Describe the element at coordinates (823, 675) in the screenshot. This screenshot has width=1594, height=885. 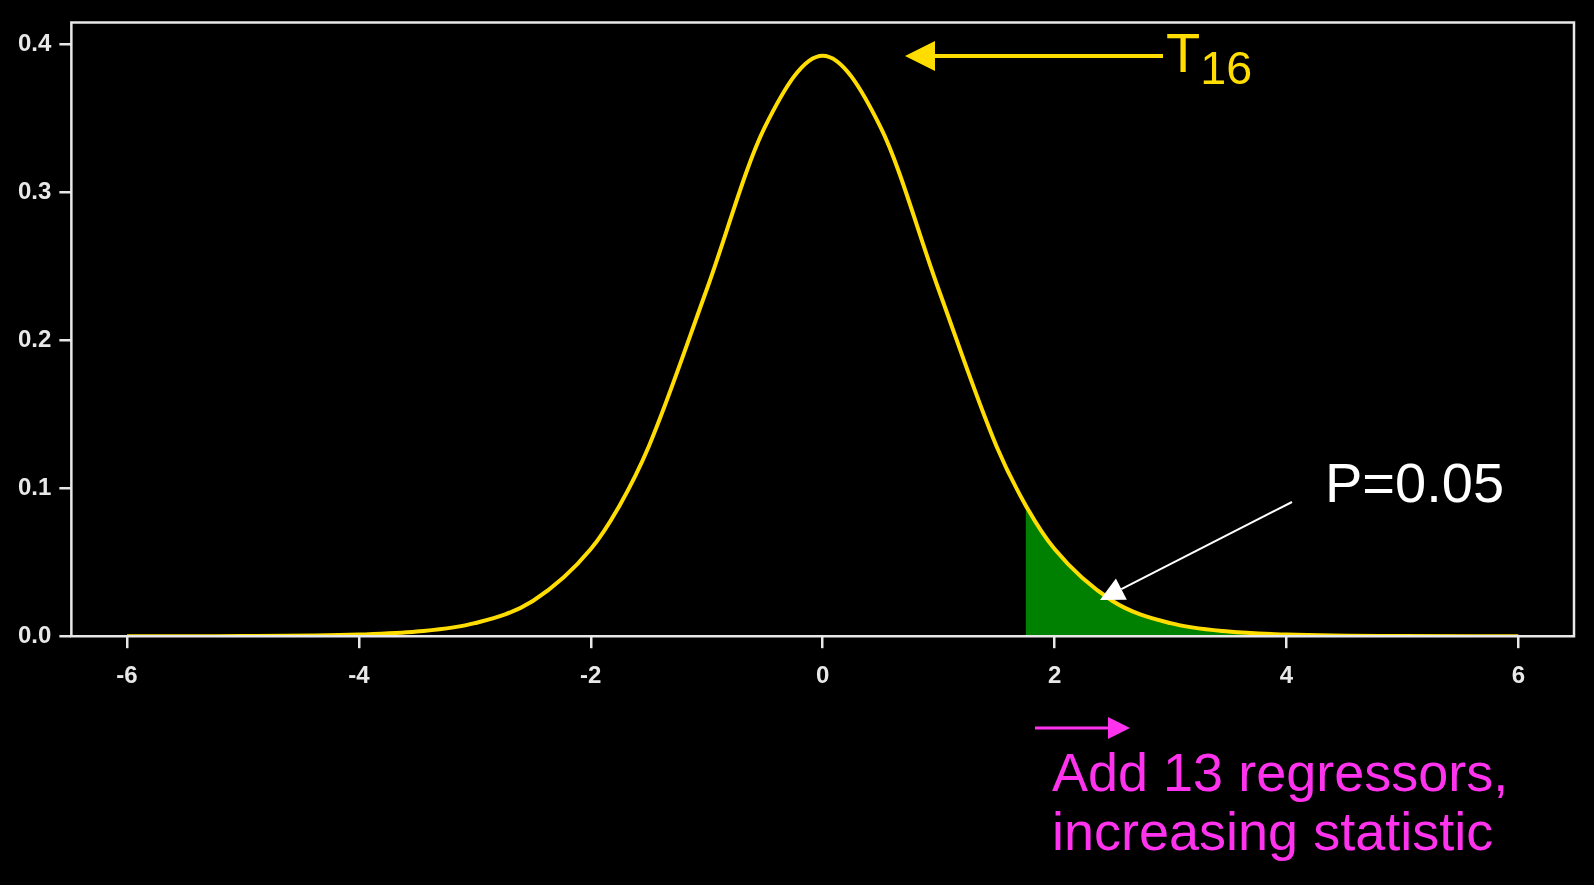
I see `x-tick-label: 0` at that location.